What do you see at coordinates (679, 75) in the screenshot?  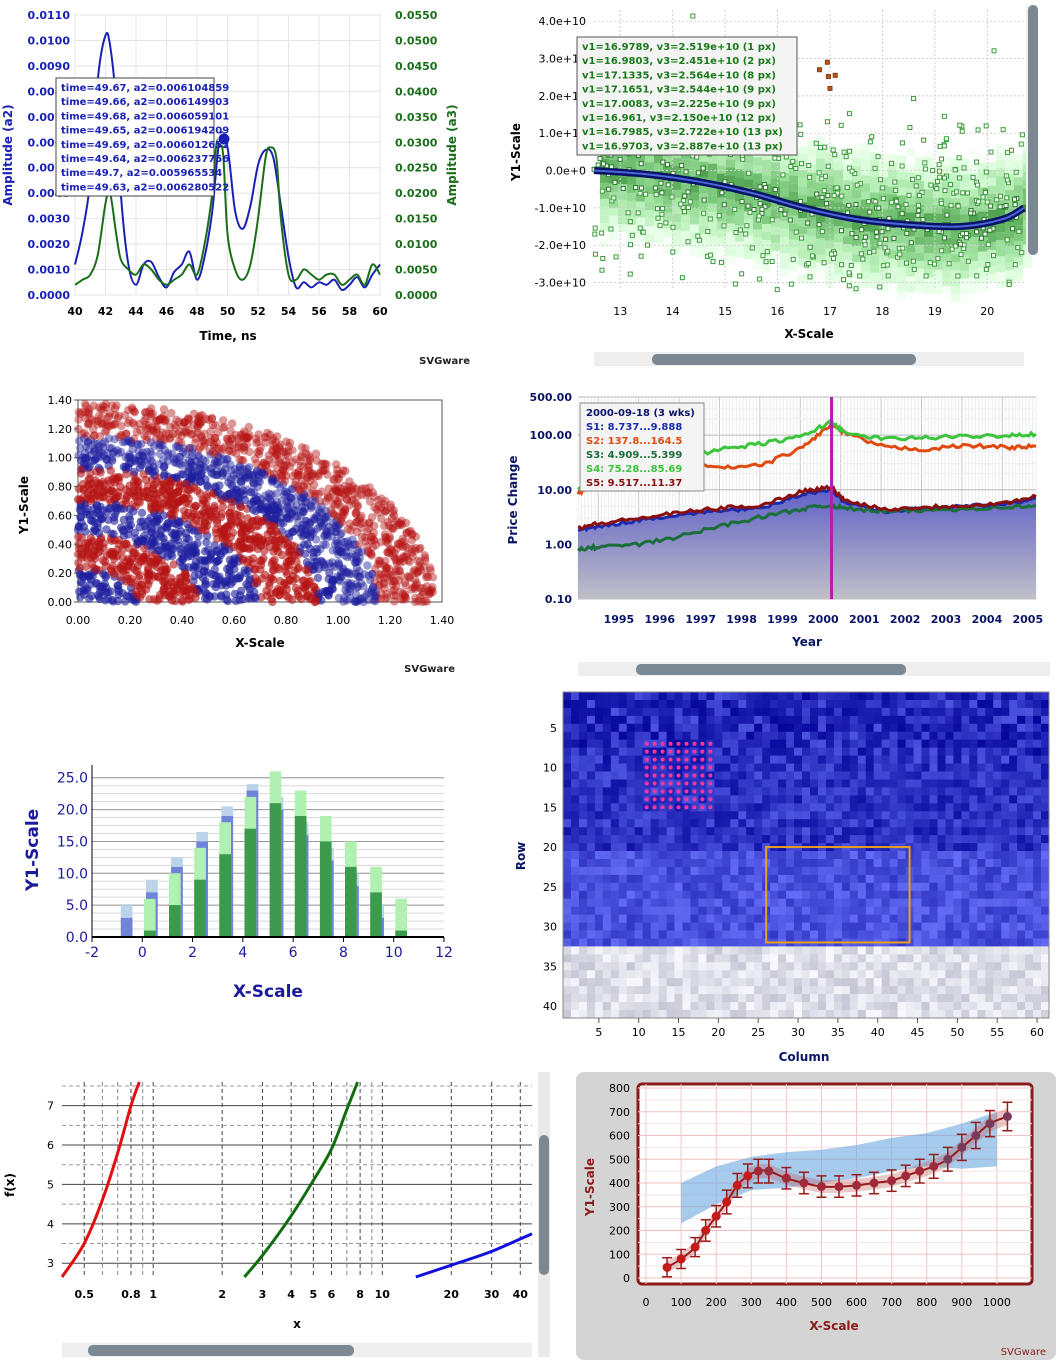 I see `density-tooltip-line: v1=17.1335, v3=2.564e+10 (8 px)` at bounding box center [679, 75].